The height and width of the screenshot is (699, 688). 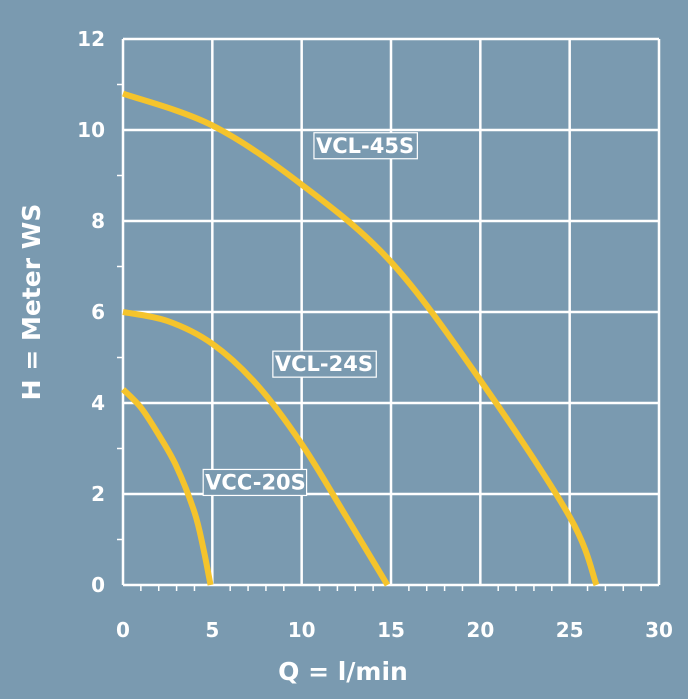 I want to click on x-tick-label: 30, so click(x=659, y=630).